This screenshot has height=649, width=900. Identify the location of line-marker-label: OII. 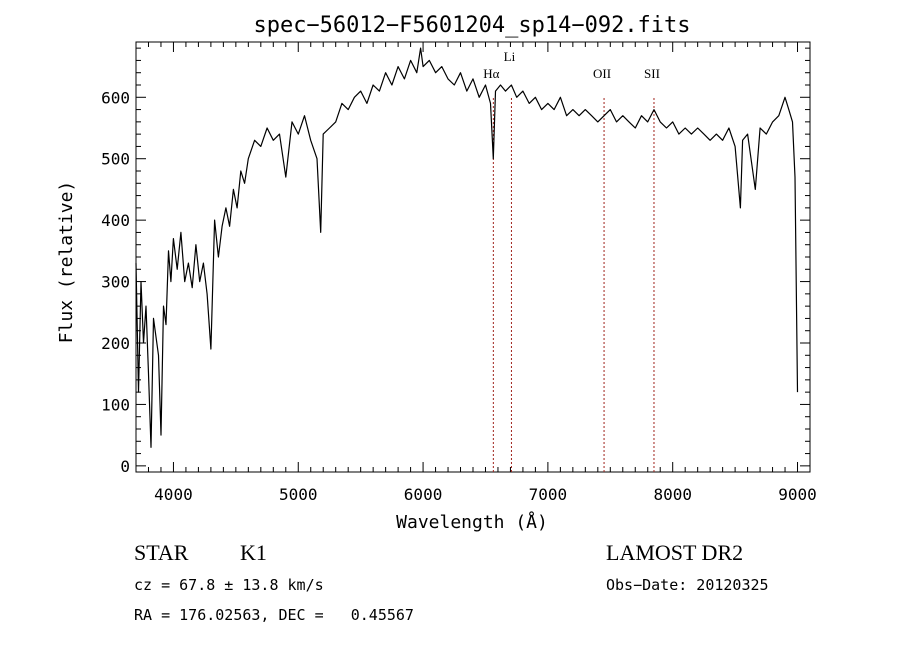
(602, 73).